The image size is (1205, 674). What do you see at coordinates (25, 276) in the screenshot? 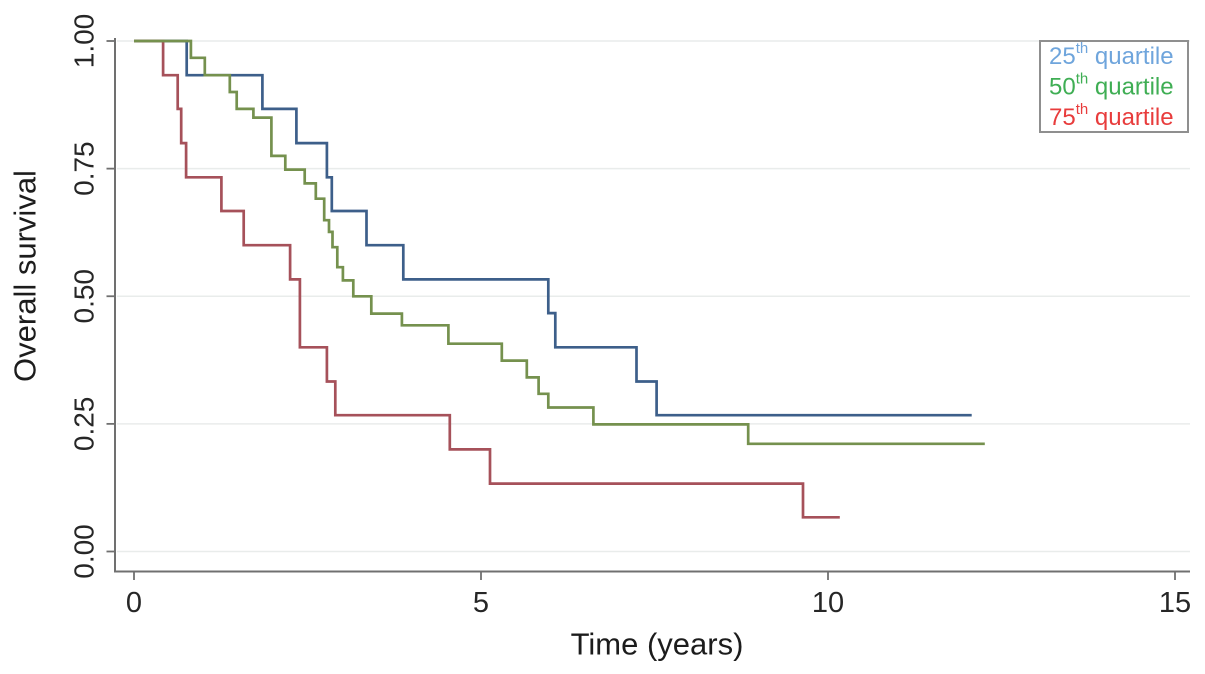
I see `y-axis-title: Overall survival` at bounding box center [25, 276].